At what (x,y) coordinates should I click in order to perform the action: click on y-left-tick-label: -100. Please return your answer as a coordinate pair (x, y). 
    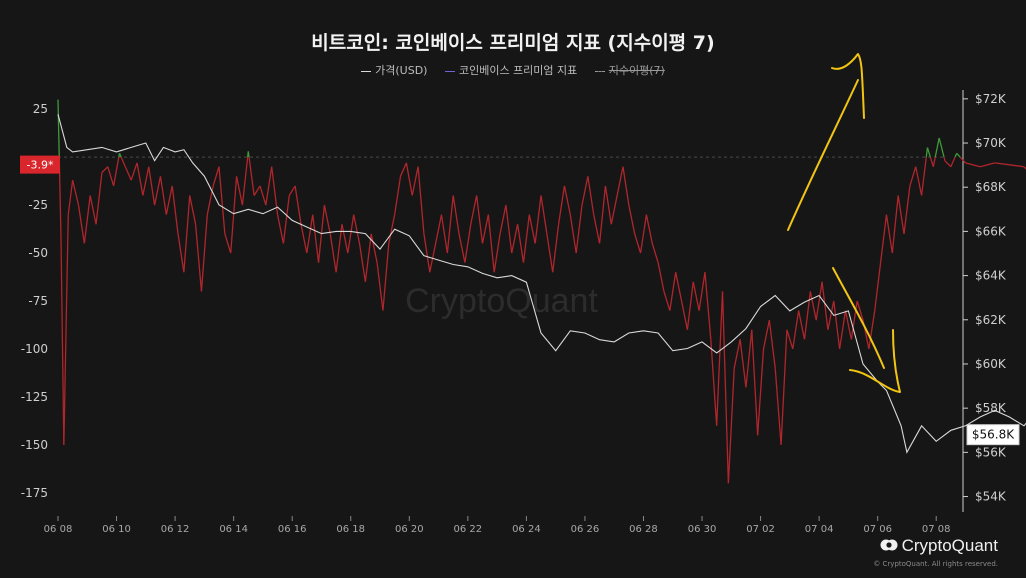
    Looking at the image, I should click on (34, 349).